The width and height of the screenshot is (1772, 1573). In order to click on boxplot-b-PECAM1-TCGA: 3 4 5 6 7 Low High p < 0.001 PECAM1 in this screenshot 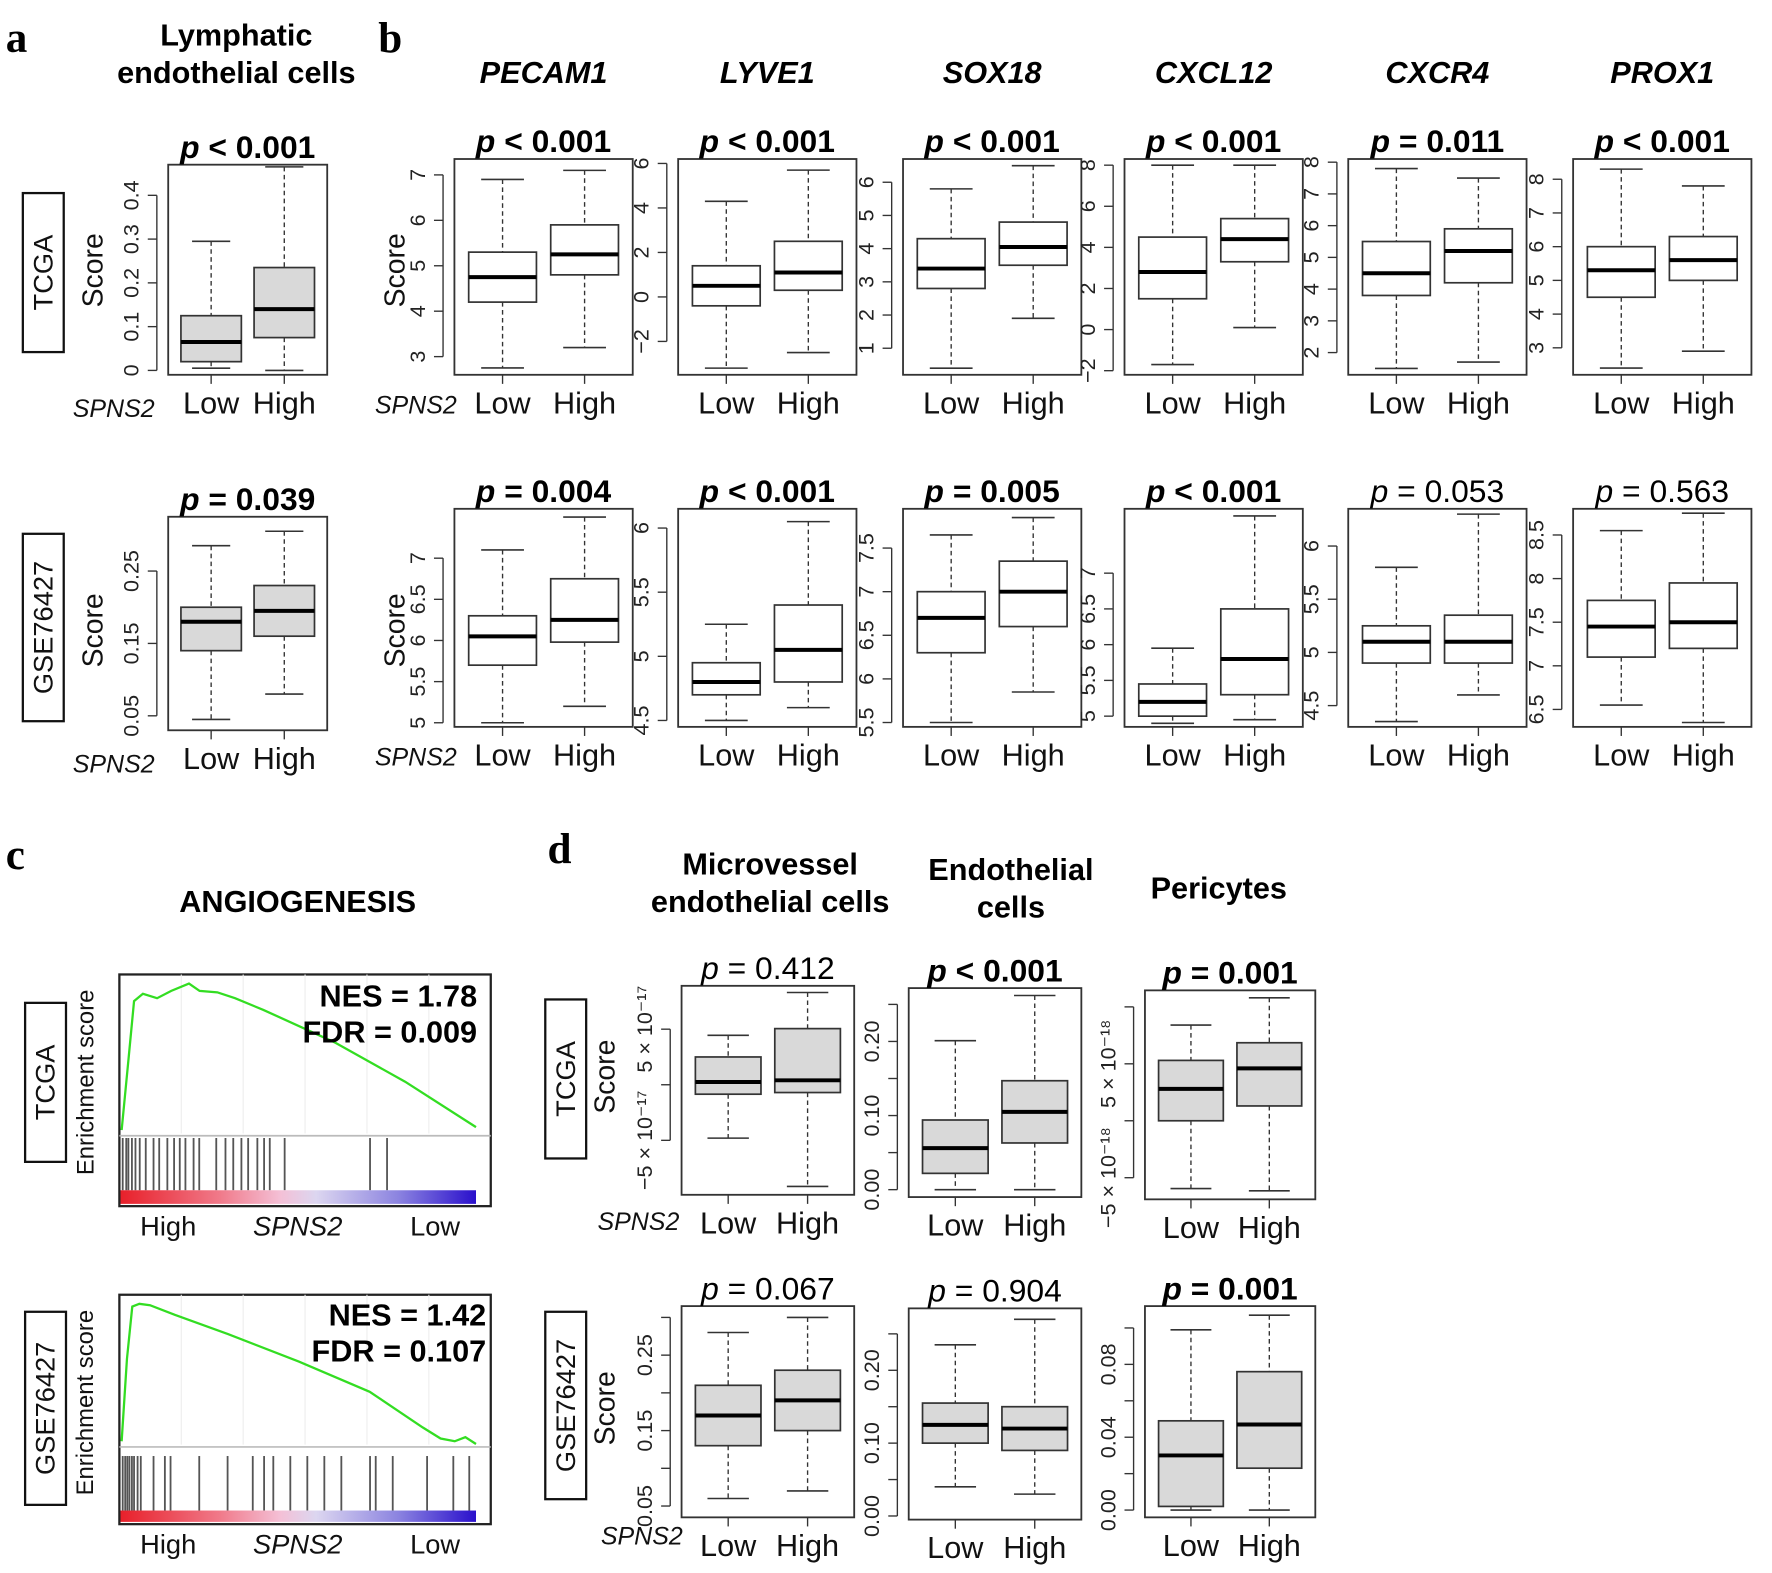, I will do `click(519, 238)`.